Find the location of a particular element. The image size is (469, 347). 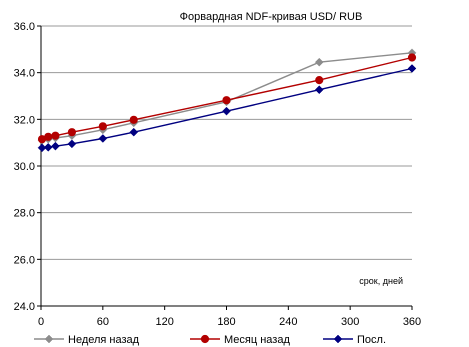

y-axis-tick-labels: 24.0 26.0 28.0 30.0 32.0 34.0 36.0 is located at coordinates (24, 167).